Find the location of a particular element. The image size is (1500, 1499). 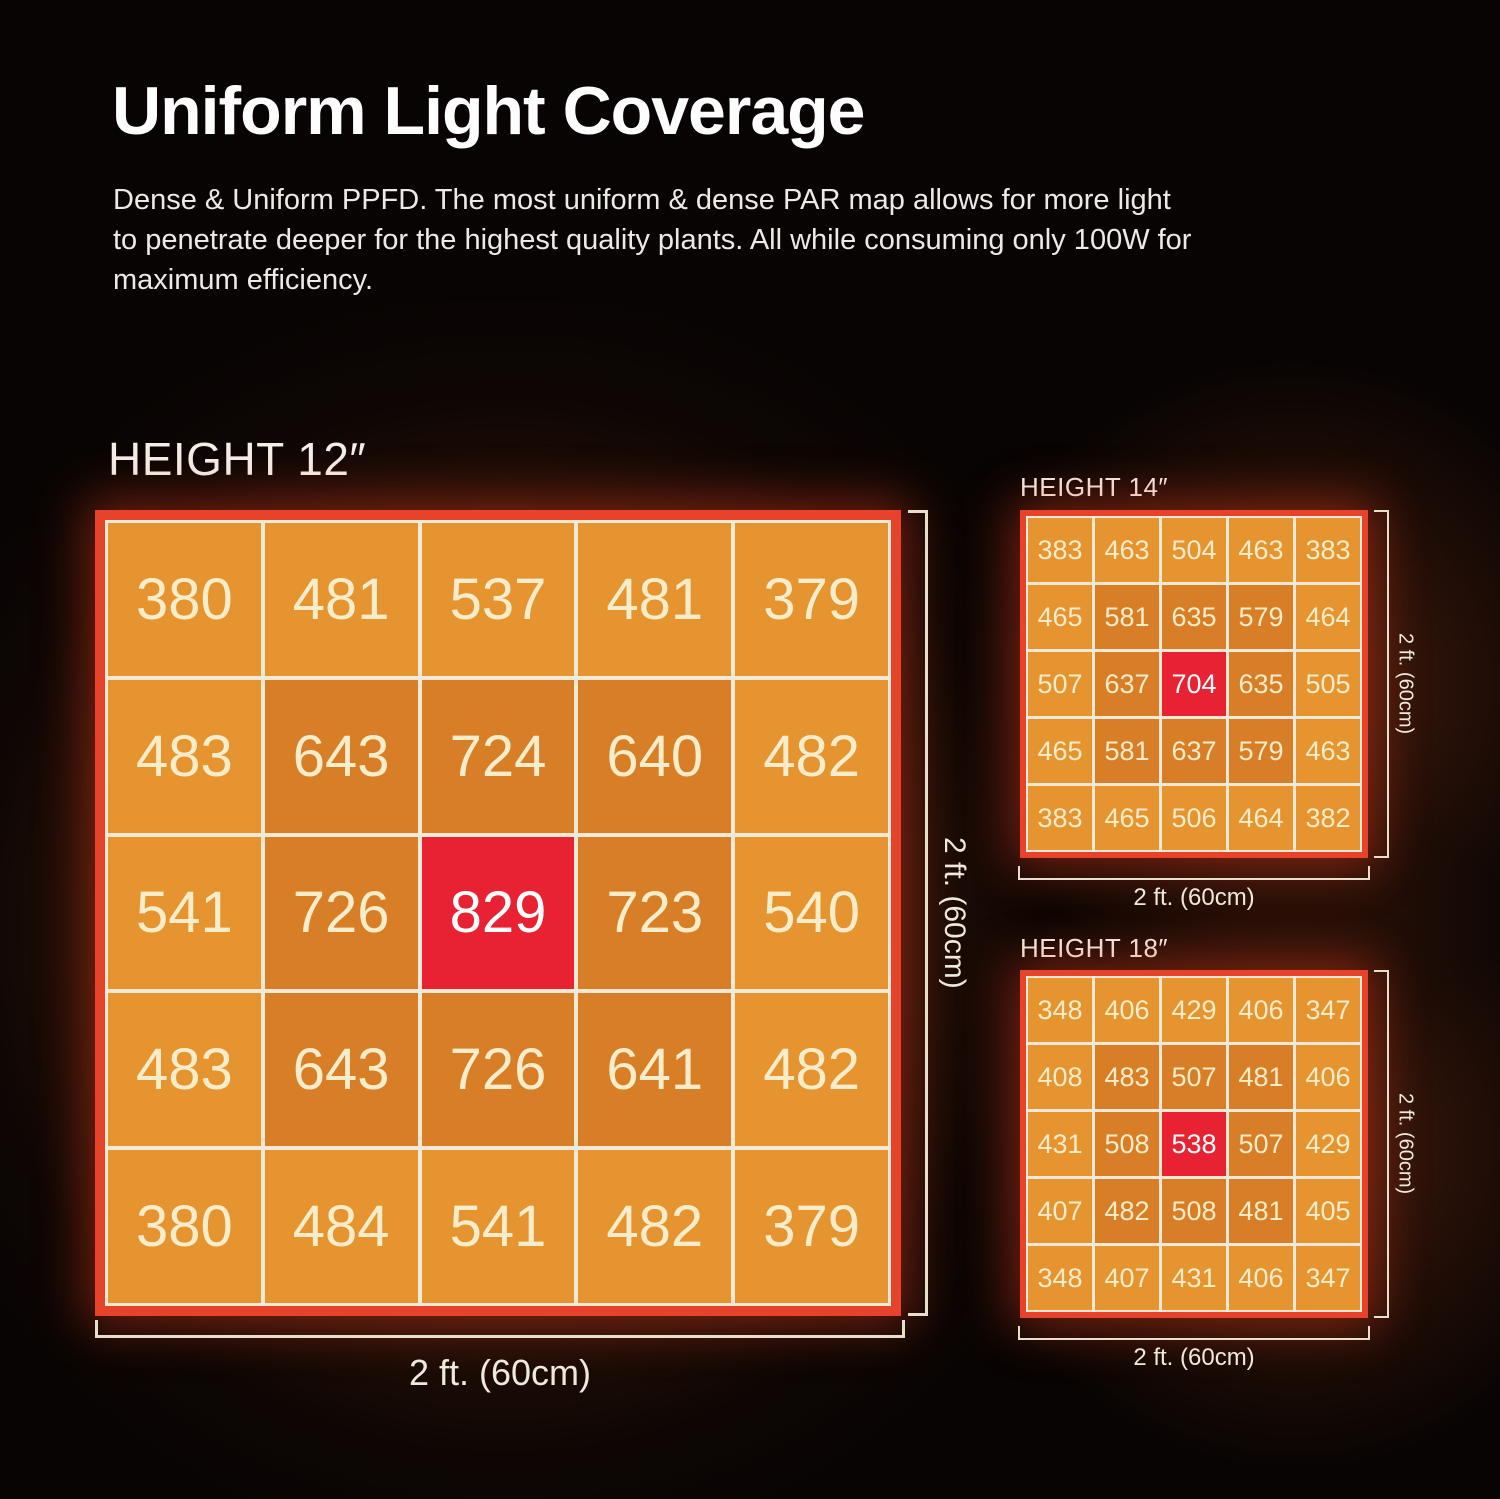

ppfd-cell: 723 is located at coordinates (655, 913).